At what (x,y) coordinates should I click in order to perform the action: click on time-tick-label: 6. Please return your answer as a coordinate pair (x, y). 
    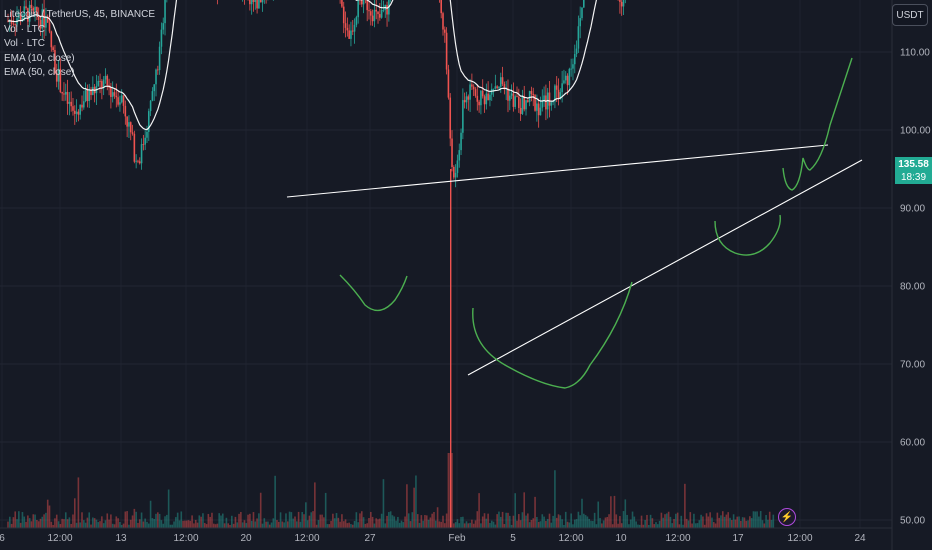
    Looking at the image, I should click on (2, 538).